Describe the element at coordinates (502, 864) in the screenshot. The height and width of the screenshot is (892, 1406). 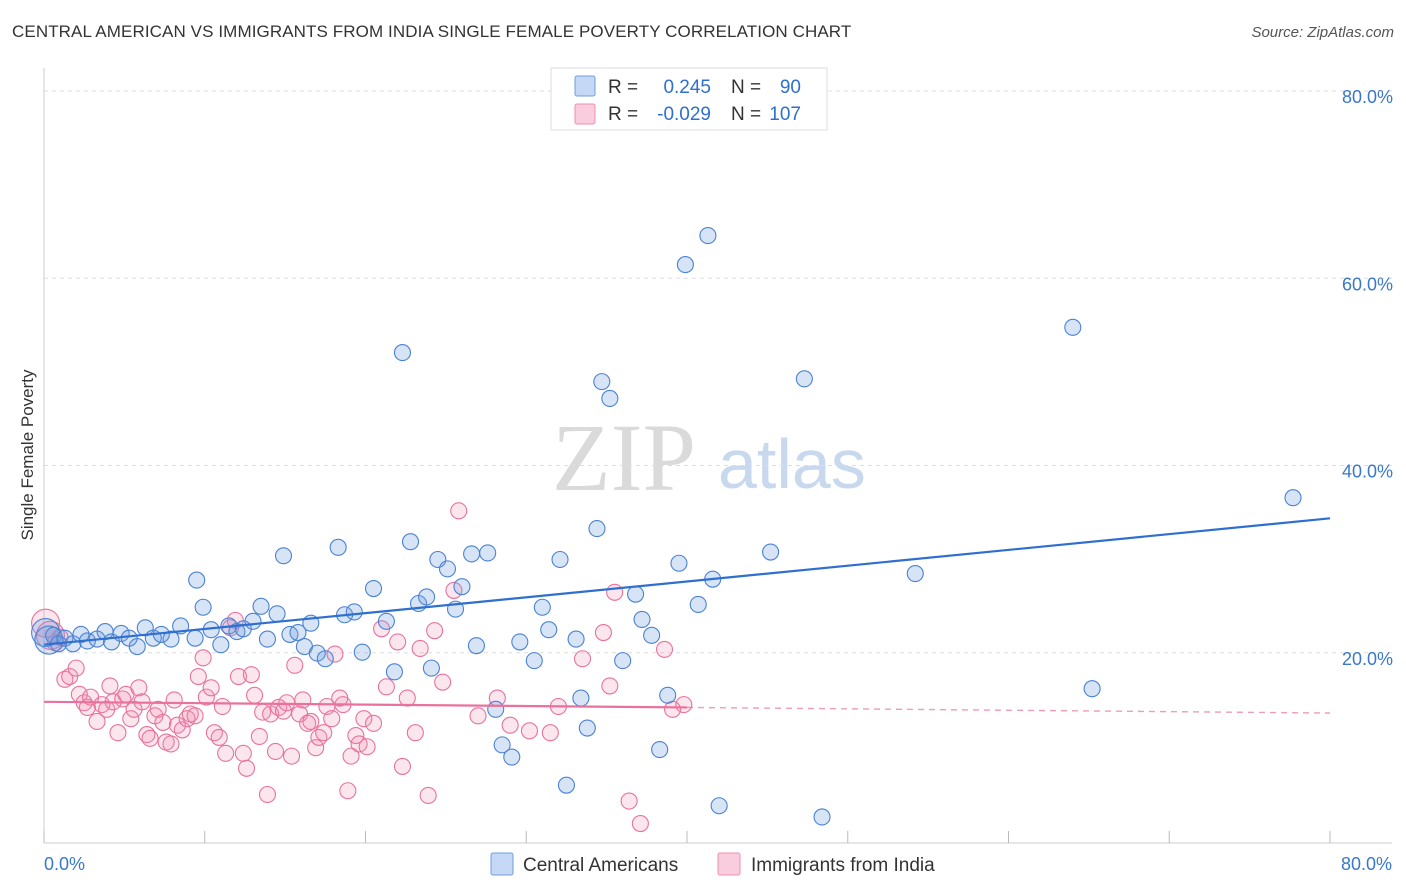
I see `legend-swatch-central` at that location.